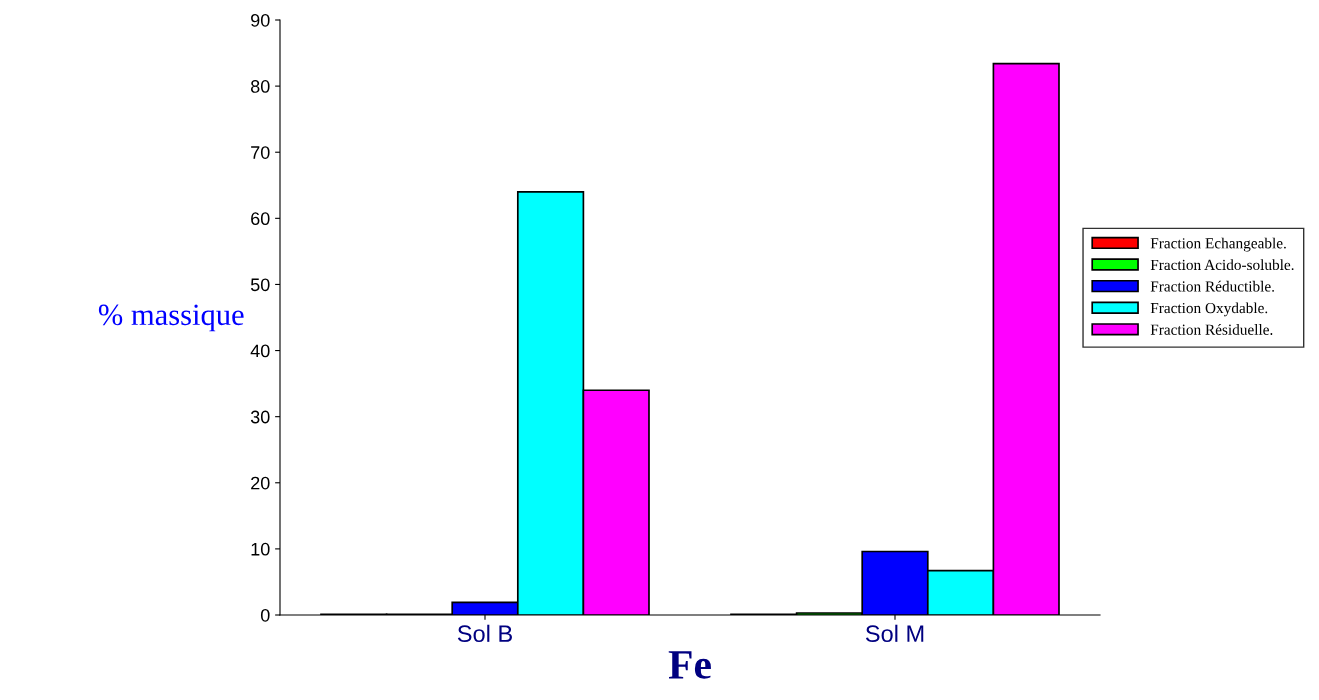 The height and width of the screenshot is (700, 1319). I want to click on y-tick-label: 50, so click(260, 285).